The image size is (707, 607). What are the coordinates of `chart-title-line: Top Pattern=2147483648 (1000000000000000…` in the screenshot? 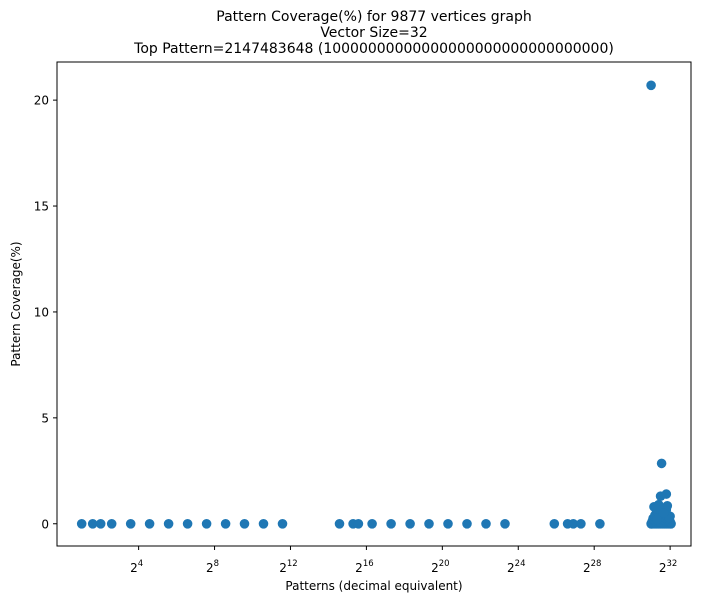 It's located at (373, 49).